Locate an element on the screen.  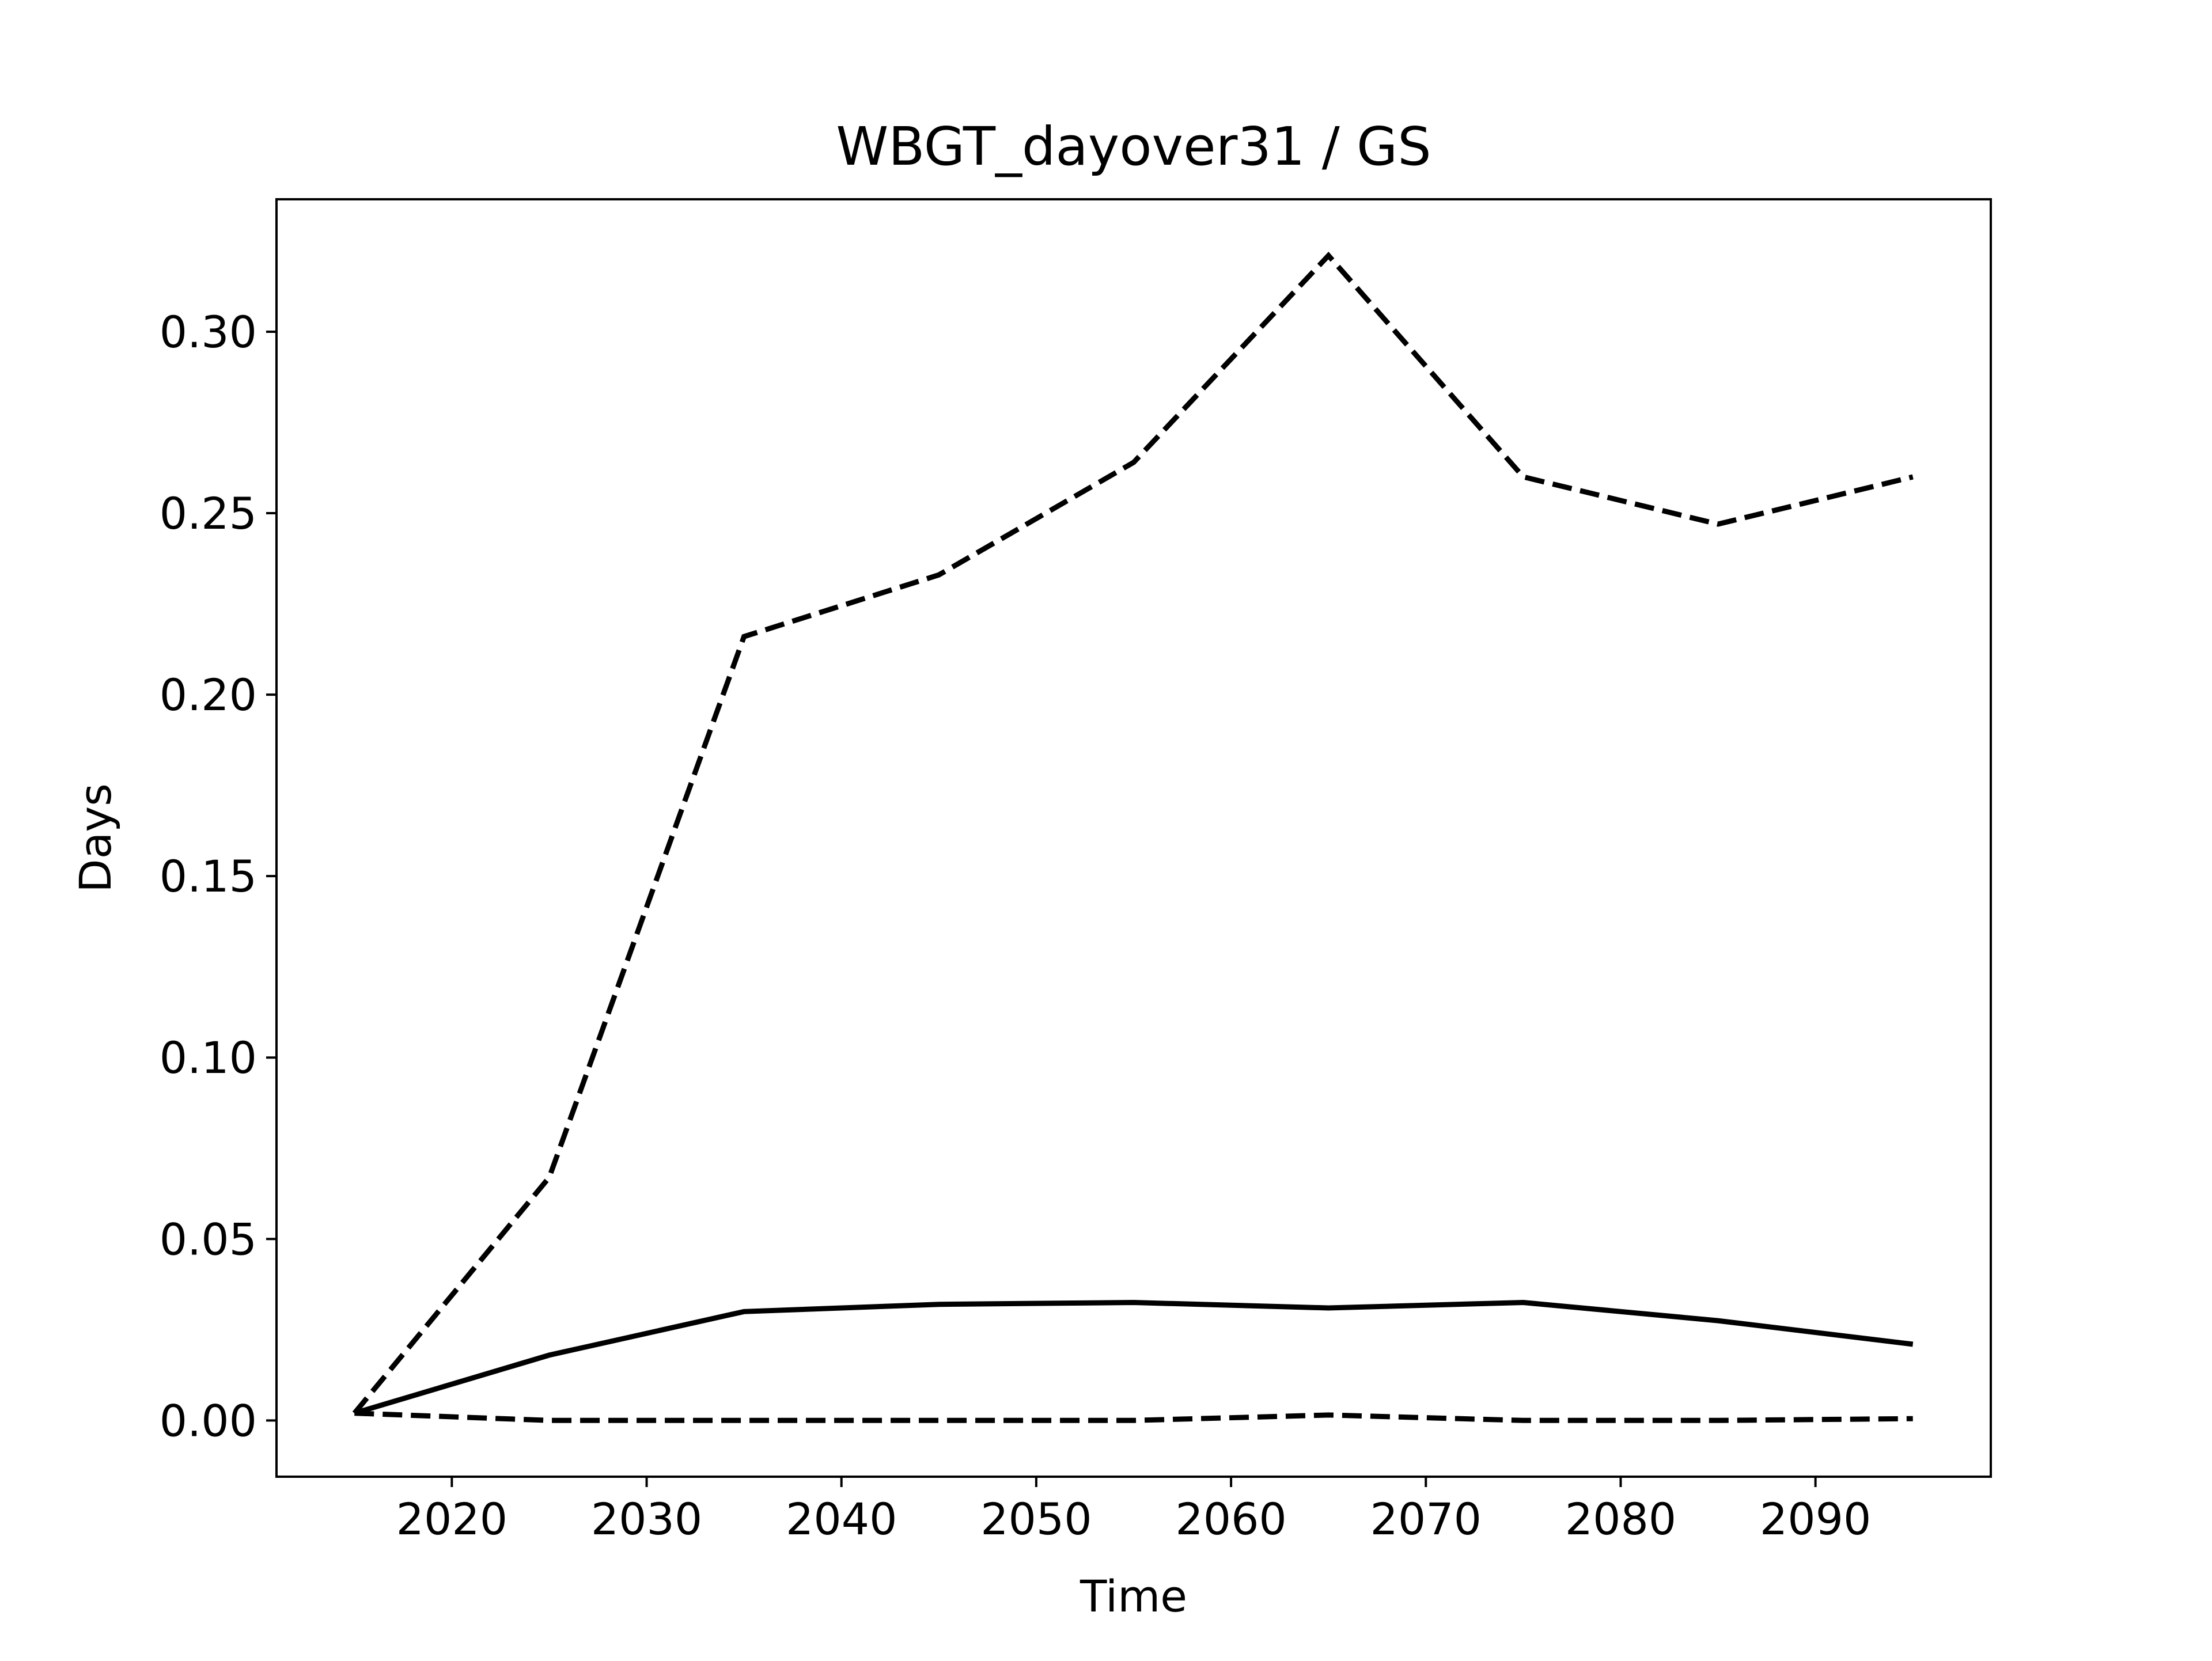
y-axis-label: Days is located at coordinates (95, 838).